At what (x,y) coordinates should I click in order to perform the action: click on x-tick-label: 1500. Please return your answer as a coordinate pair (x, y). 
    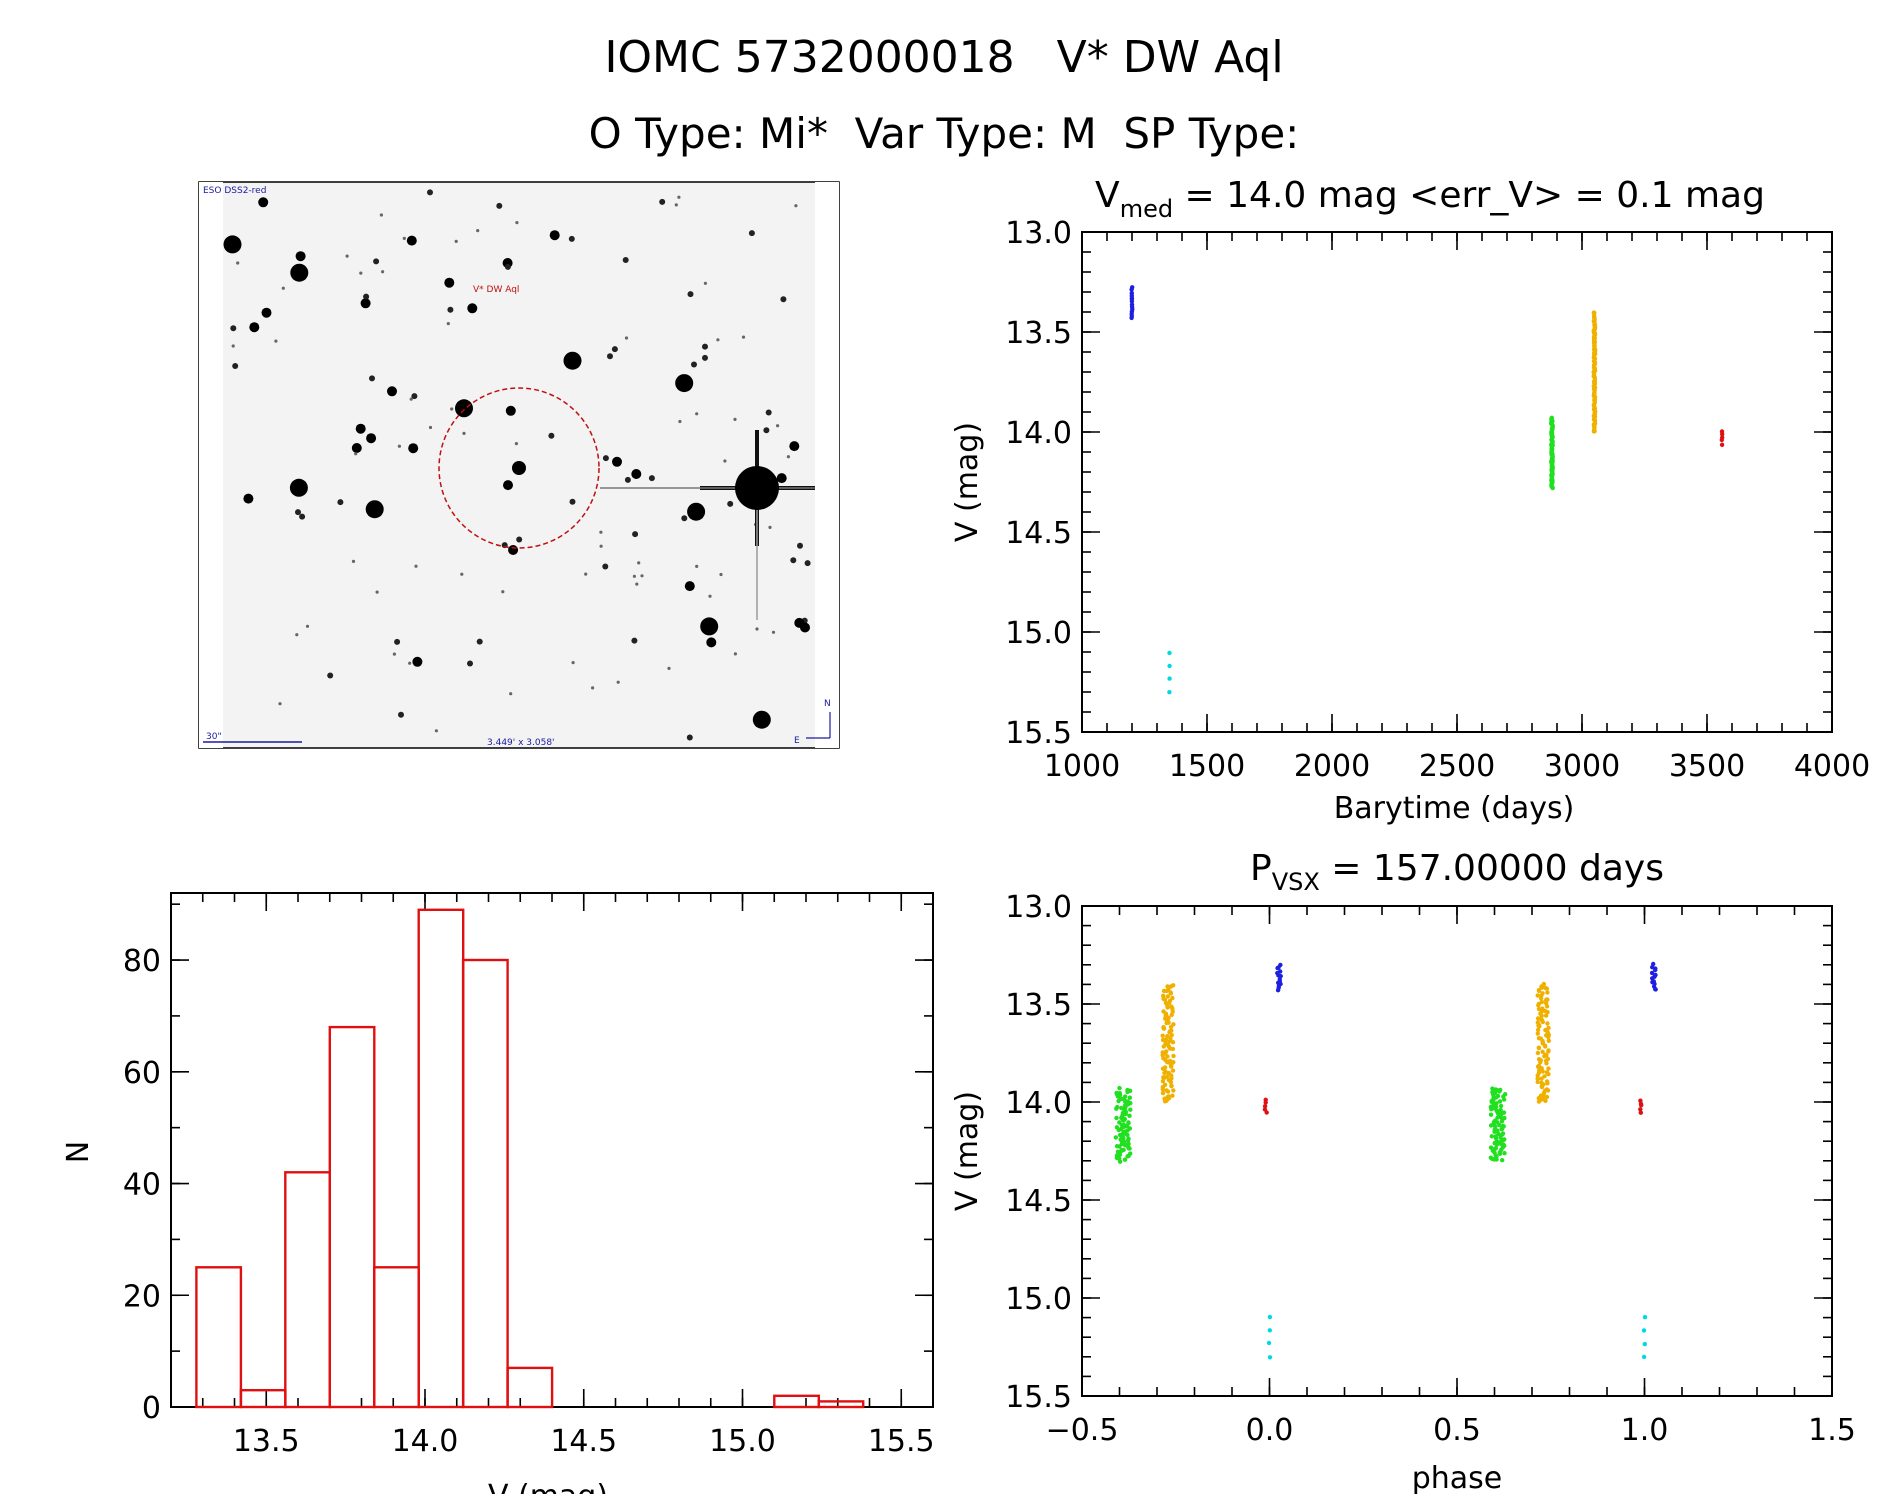
    Looking at the image, I should click on (1207, 766).